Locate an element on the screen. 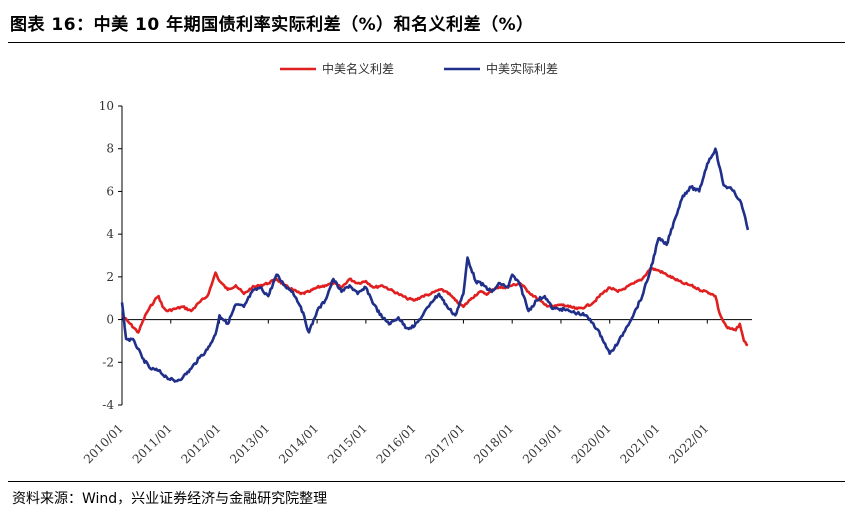  title-rule is located at coordinates (426, 42).